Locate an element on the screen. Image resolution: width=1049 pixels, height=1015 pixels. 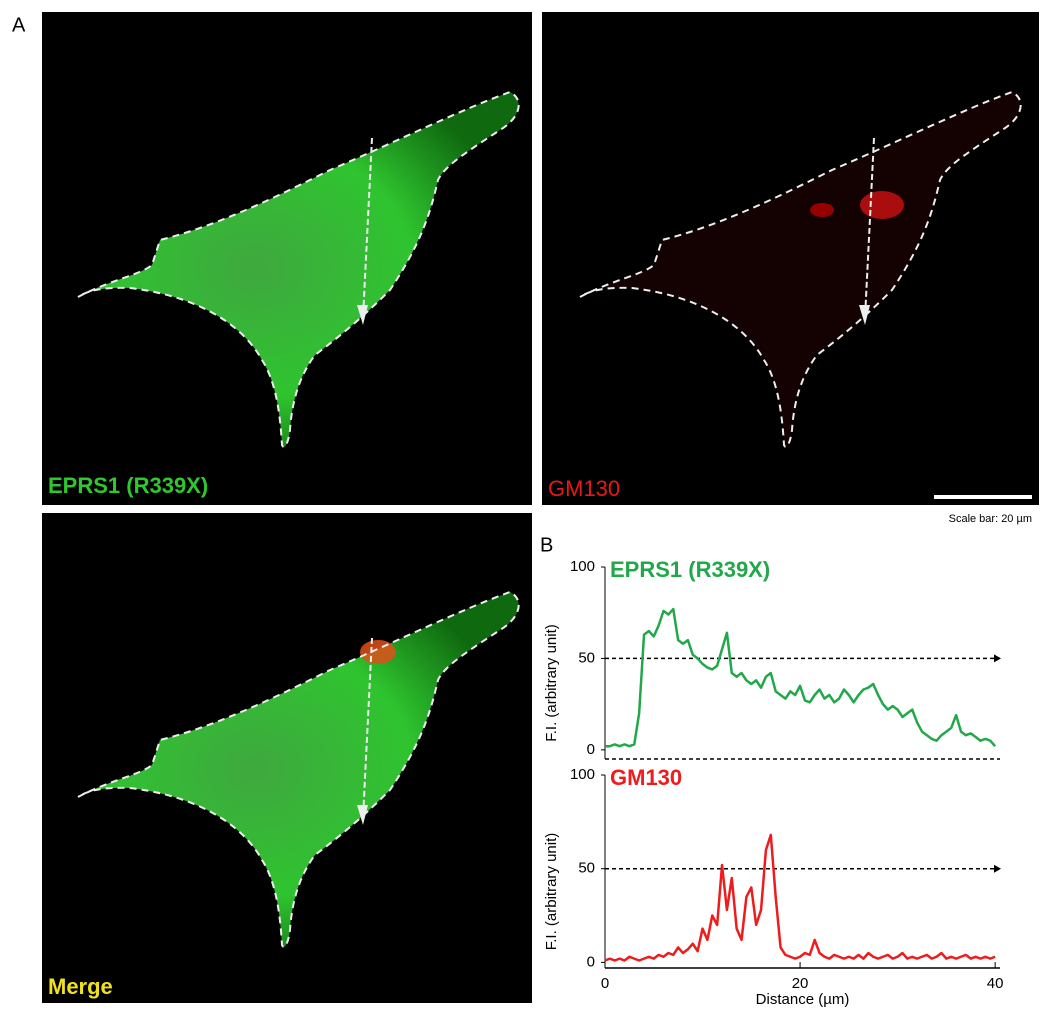
x-tick-label: 20 is located at coordinates (800, 983).